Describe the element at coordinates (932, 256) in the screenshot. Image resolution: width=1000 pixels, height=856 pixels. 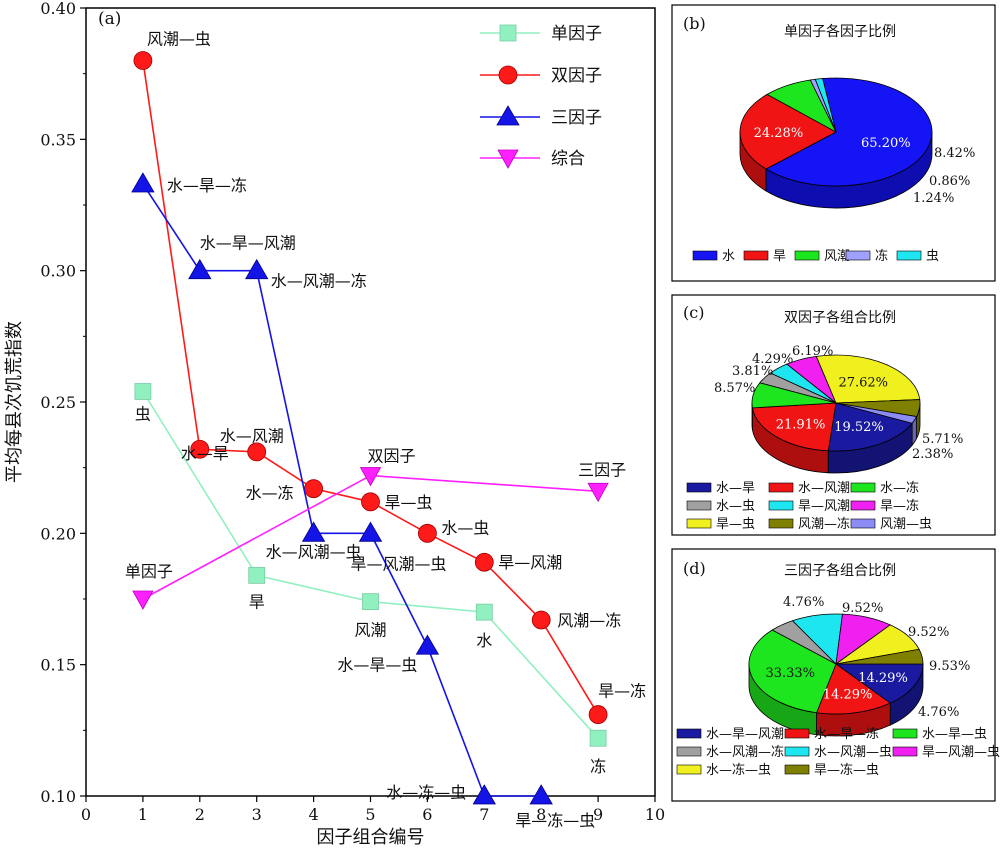
I see `legend-label: 虫` at that location.